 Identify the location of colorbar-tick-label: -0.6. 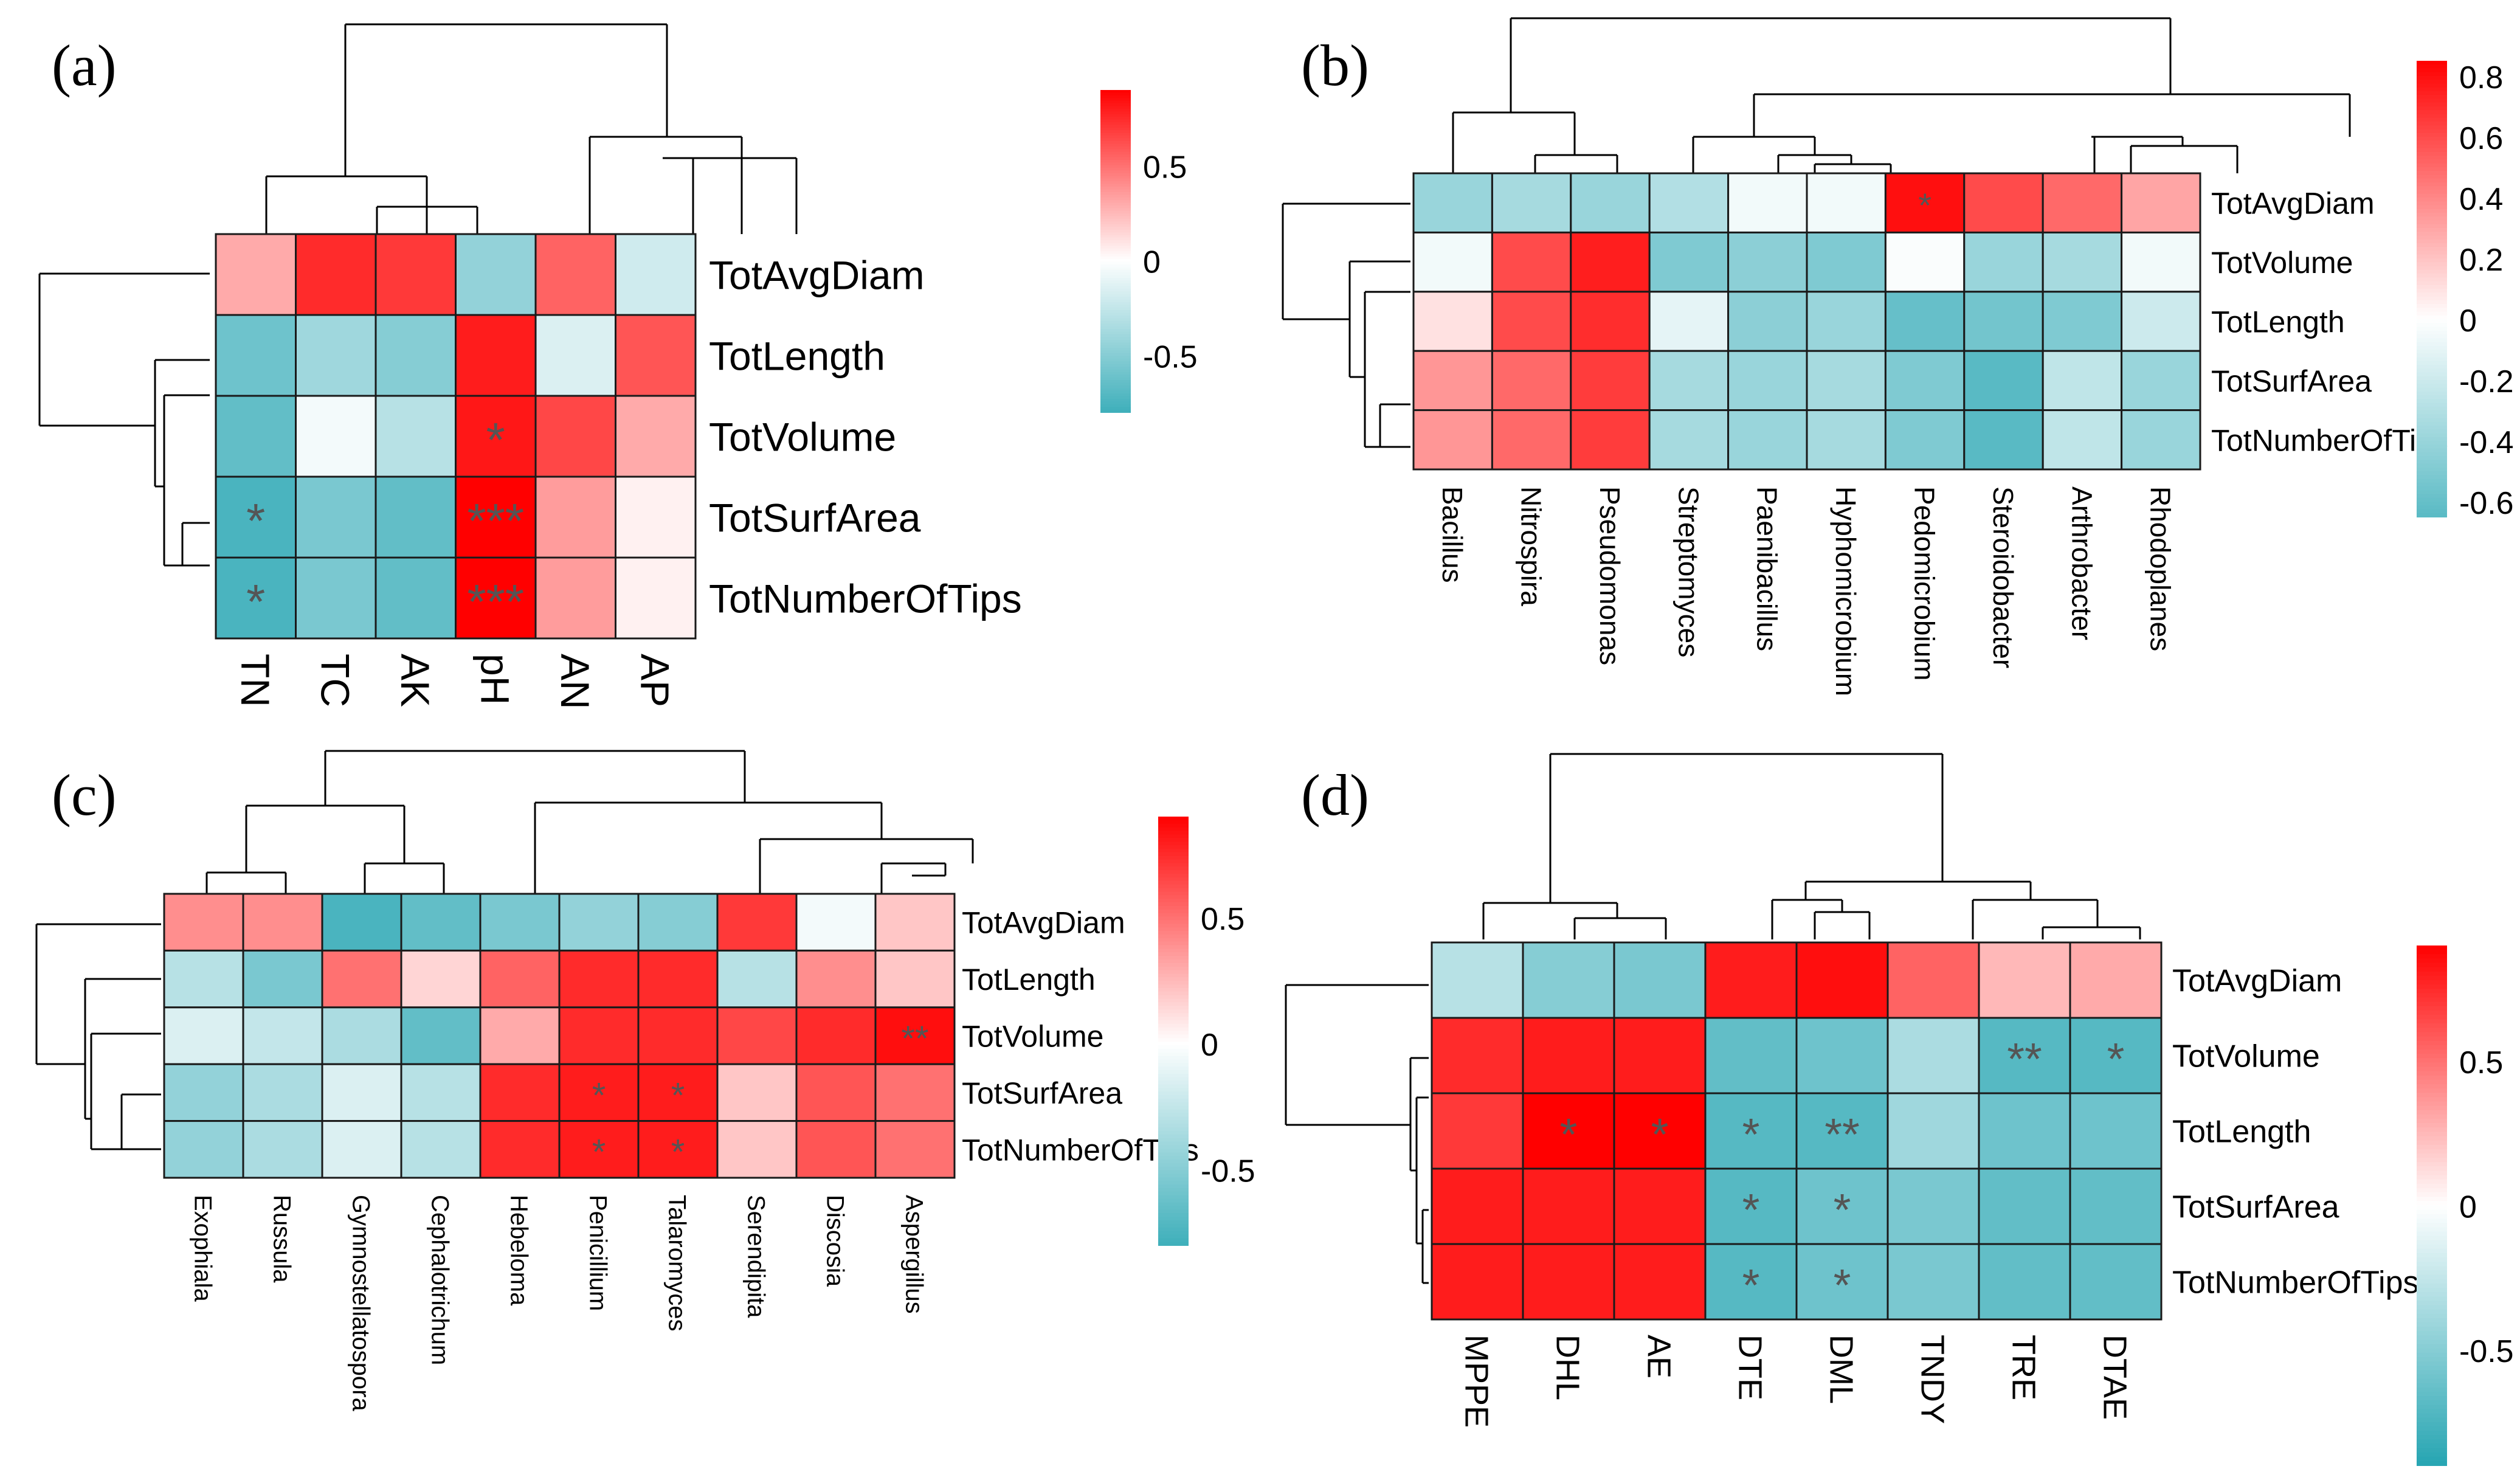
(2486, 503).